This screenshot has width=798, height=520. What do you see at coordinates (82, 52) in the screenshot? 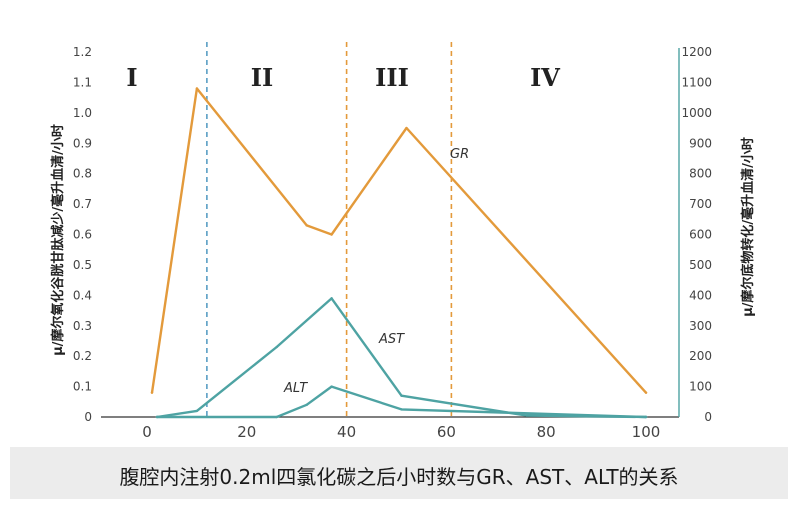
I see `y-left-tick-label: 1.2` at bounding box center [82, 52].